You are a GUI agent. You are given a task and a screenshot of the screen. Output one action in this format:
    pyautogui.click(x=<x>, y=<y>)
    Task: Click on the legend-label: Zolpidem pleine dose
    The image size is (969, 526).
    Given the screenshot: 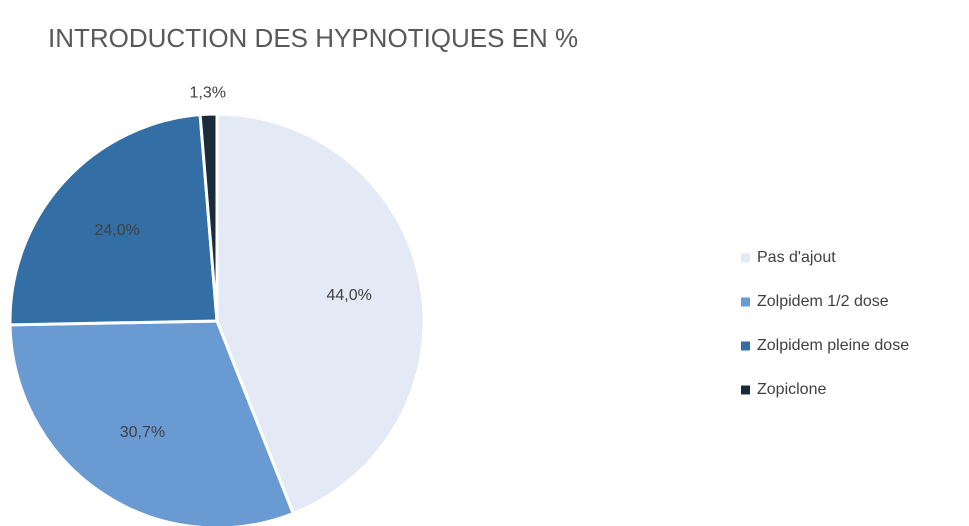 What is the action you would take?
    pyautogui.click(x=833, y=345)
    